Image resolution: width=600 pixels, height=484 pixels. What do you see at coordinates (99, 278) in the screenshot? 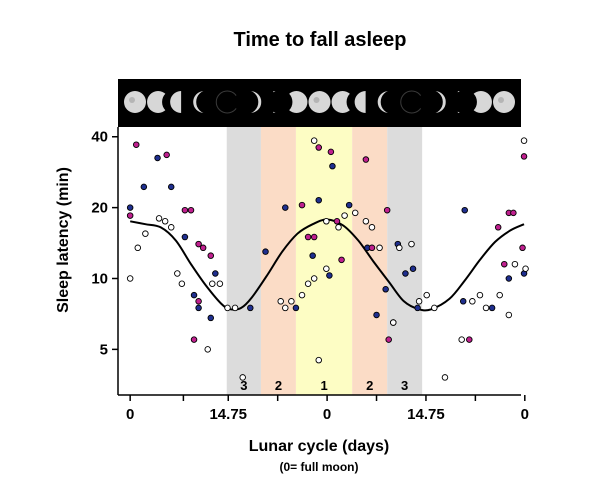
I see `y-tick-label: 10` at bounding box center [99, 278].